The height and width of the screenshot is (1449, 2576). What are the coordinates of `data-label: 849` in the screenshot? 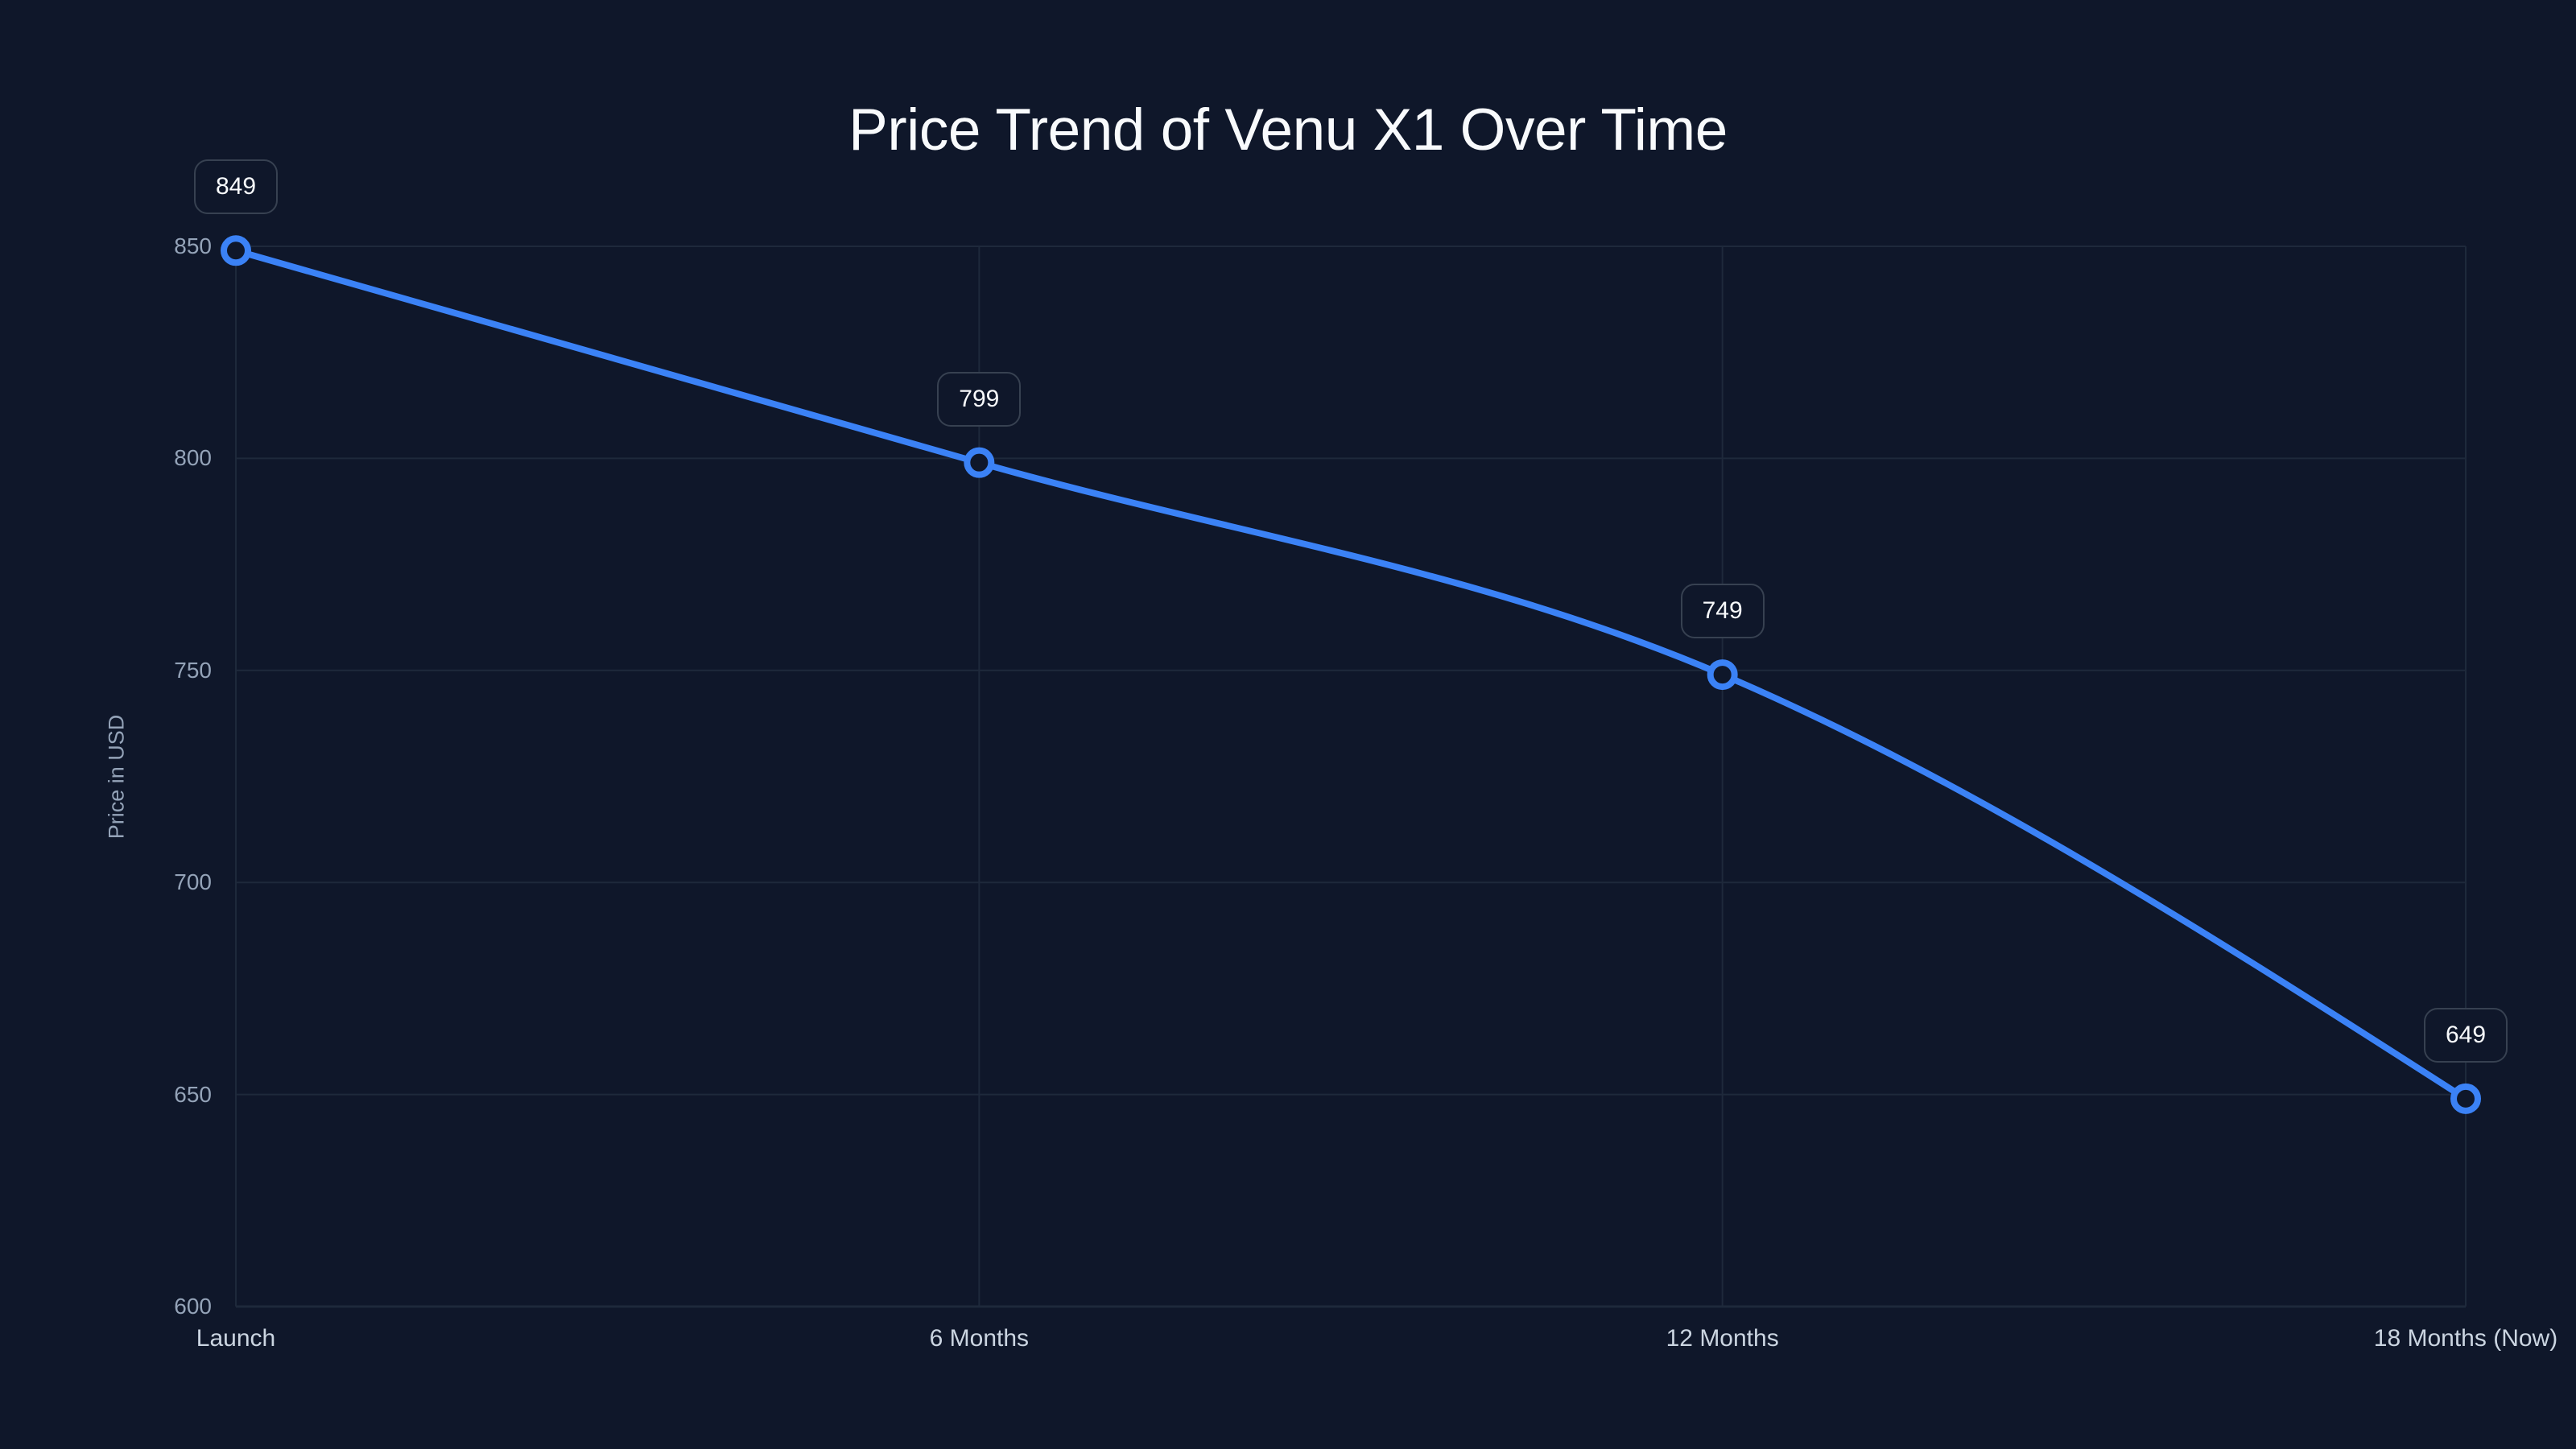 It's located at (236, 187).